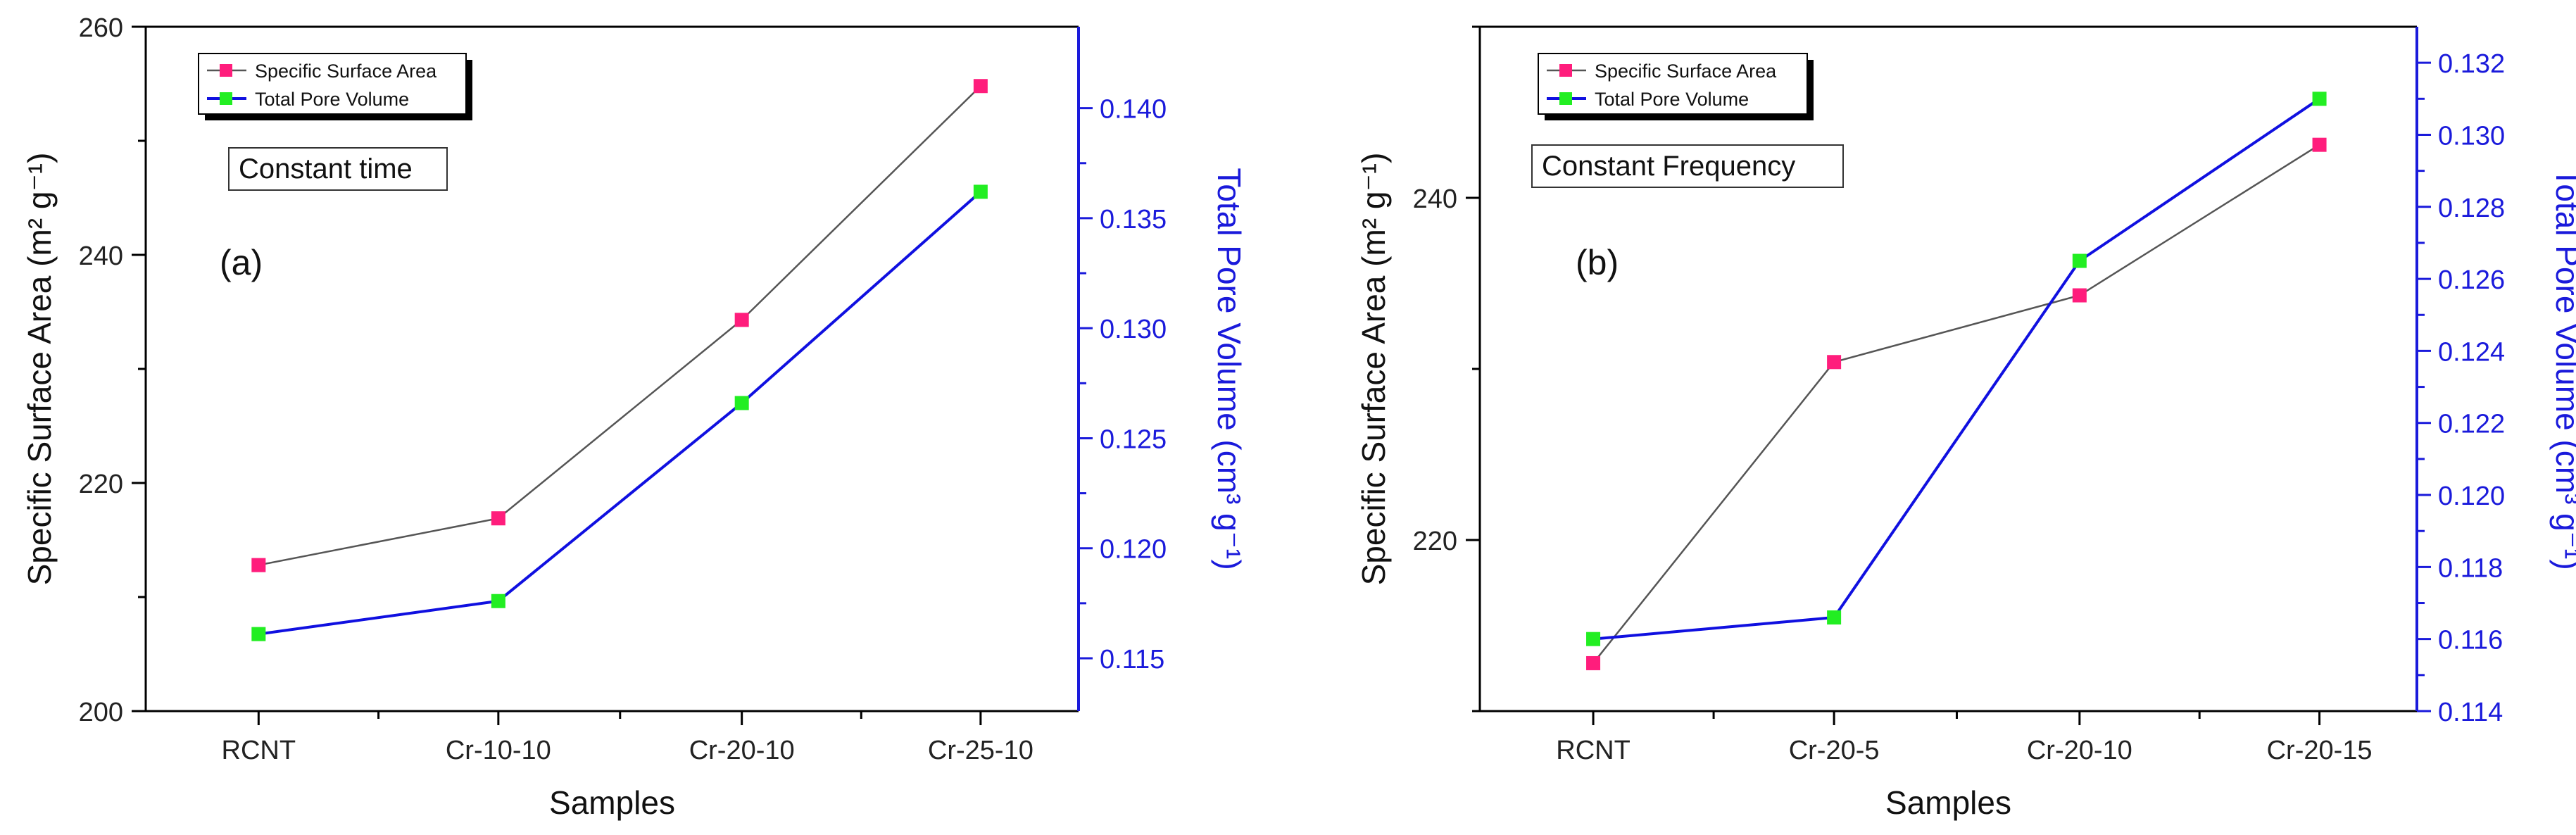  What do you see at coordinates (2471, 280) in the screenshot?
I see `right-tick-label: 0.126` at bounding box center [2471, 280].